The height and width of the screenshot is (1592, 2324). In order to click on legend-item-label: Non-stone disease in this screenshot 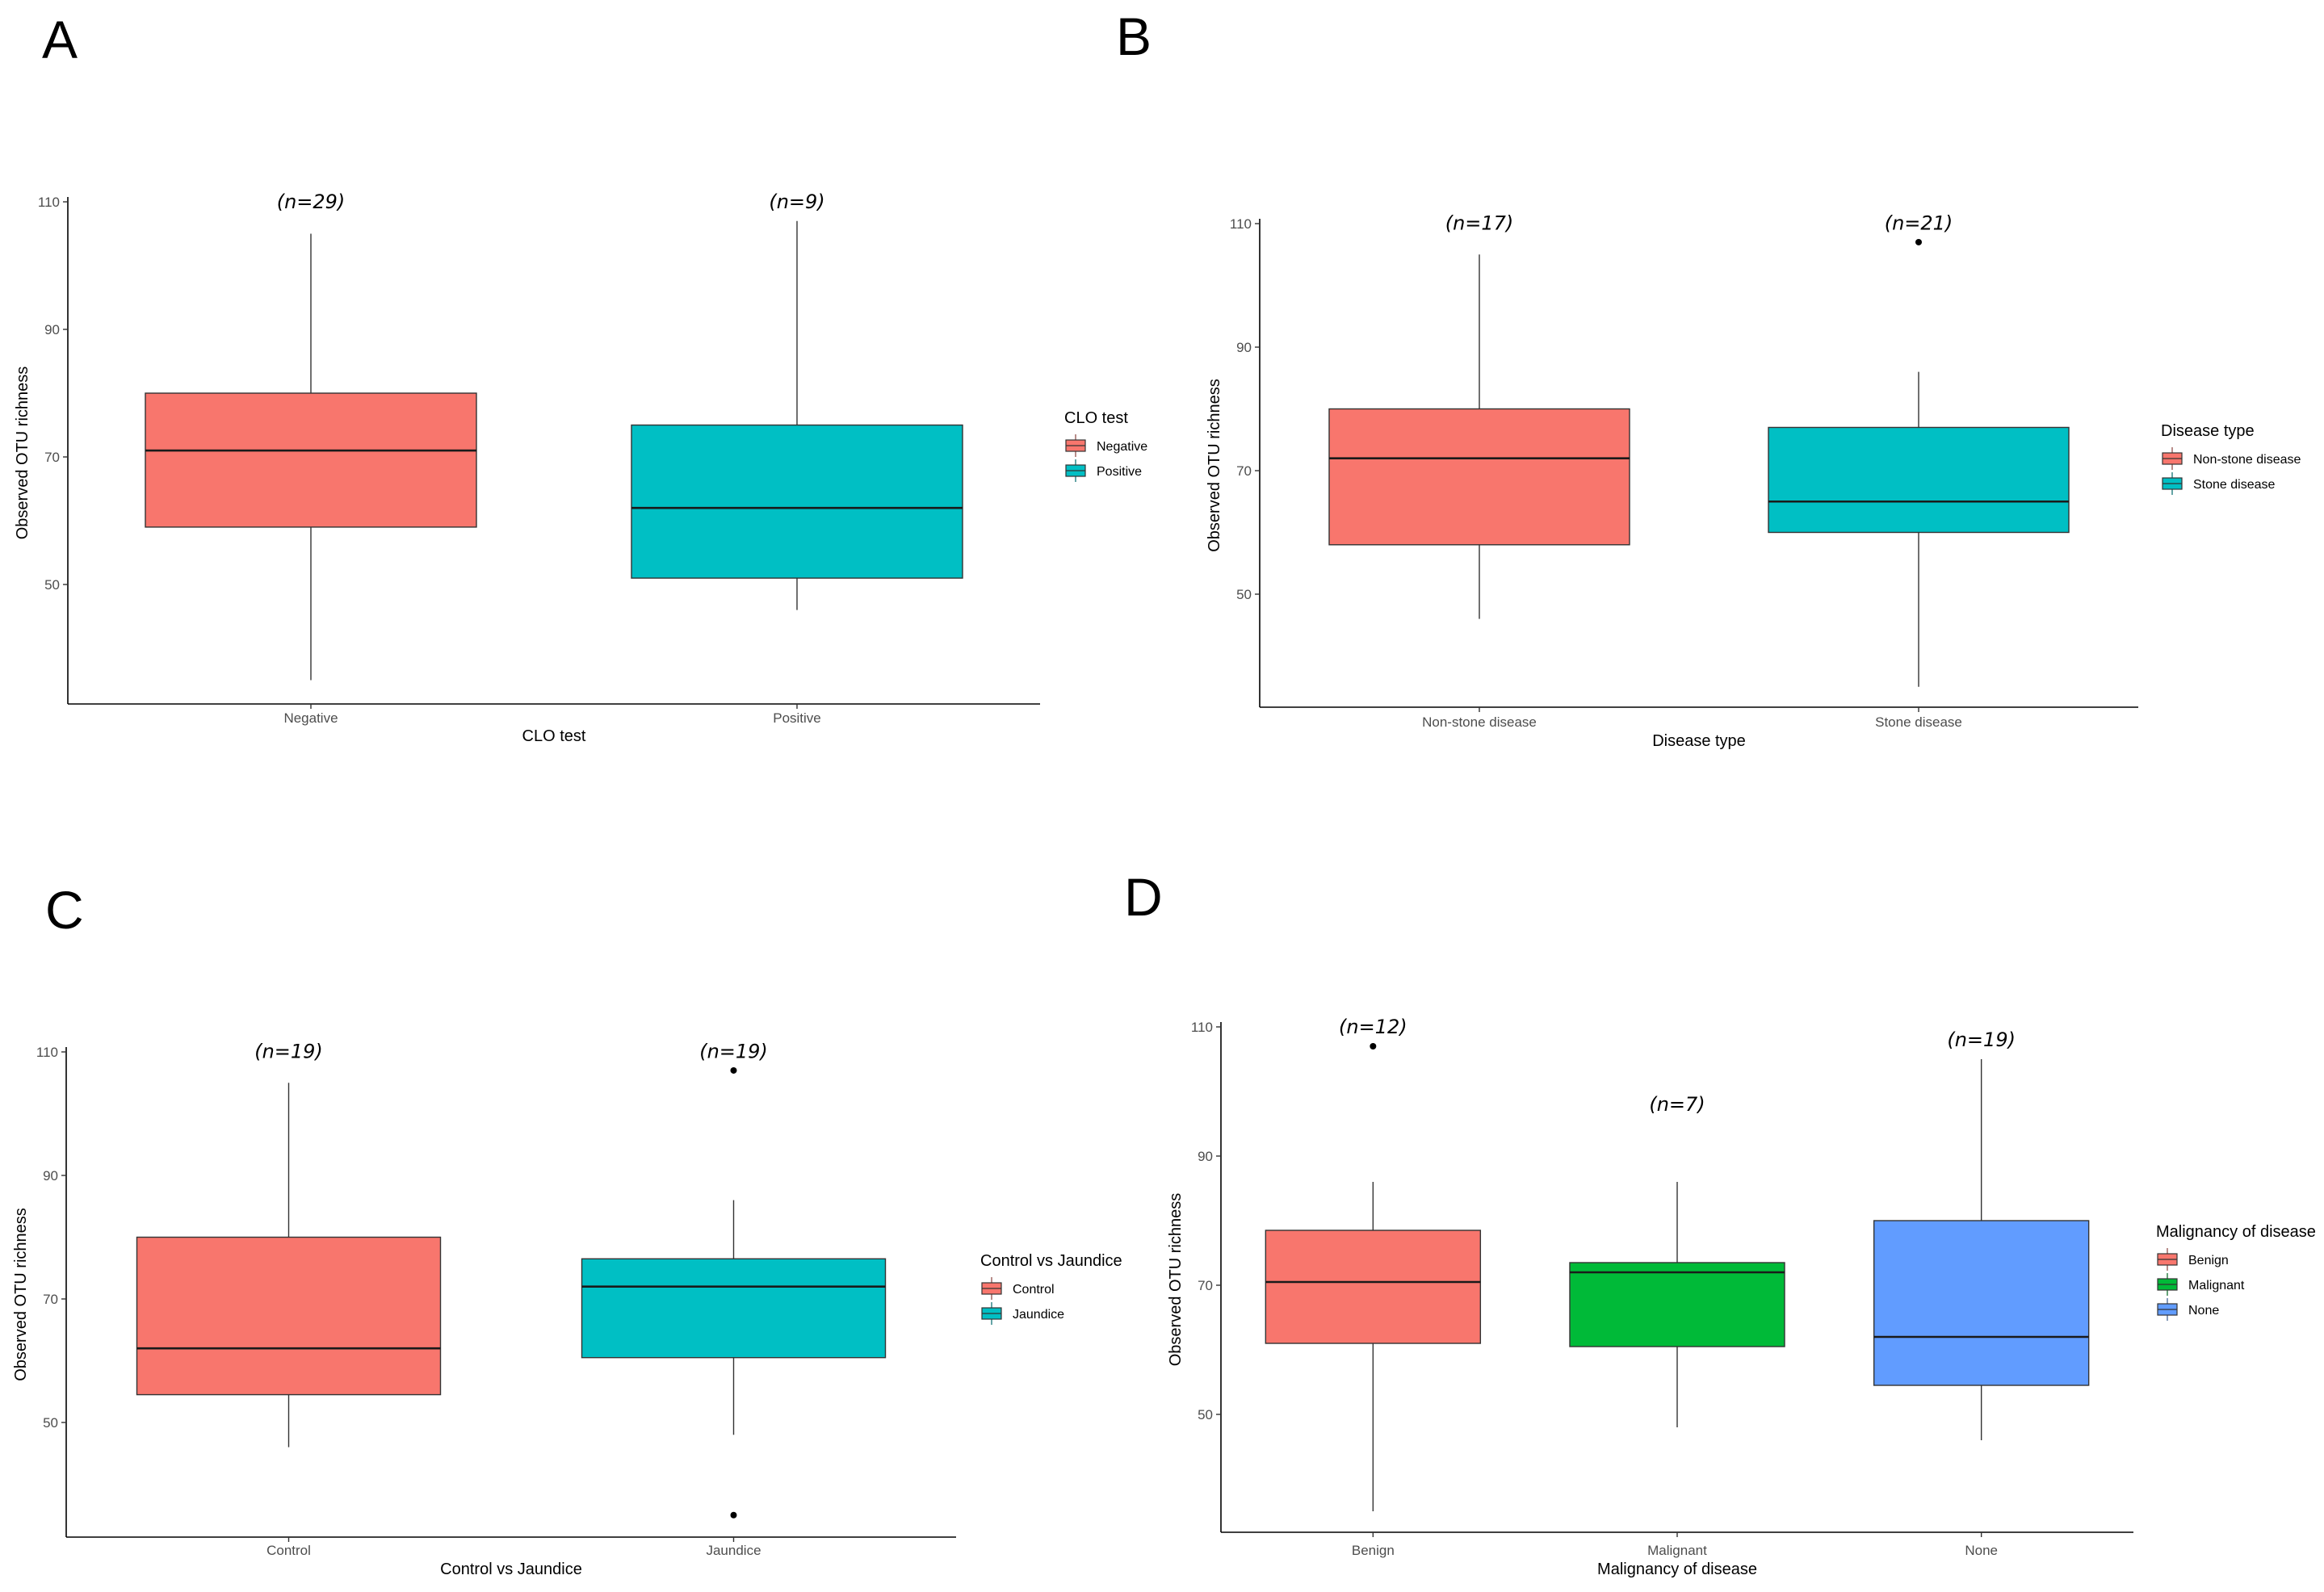, I will do `click(2247, 460)`.